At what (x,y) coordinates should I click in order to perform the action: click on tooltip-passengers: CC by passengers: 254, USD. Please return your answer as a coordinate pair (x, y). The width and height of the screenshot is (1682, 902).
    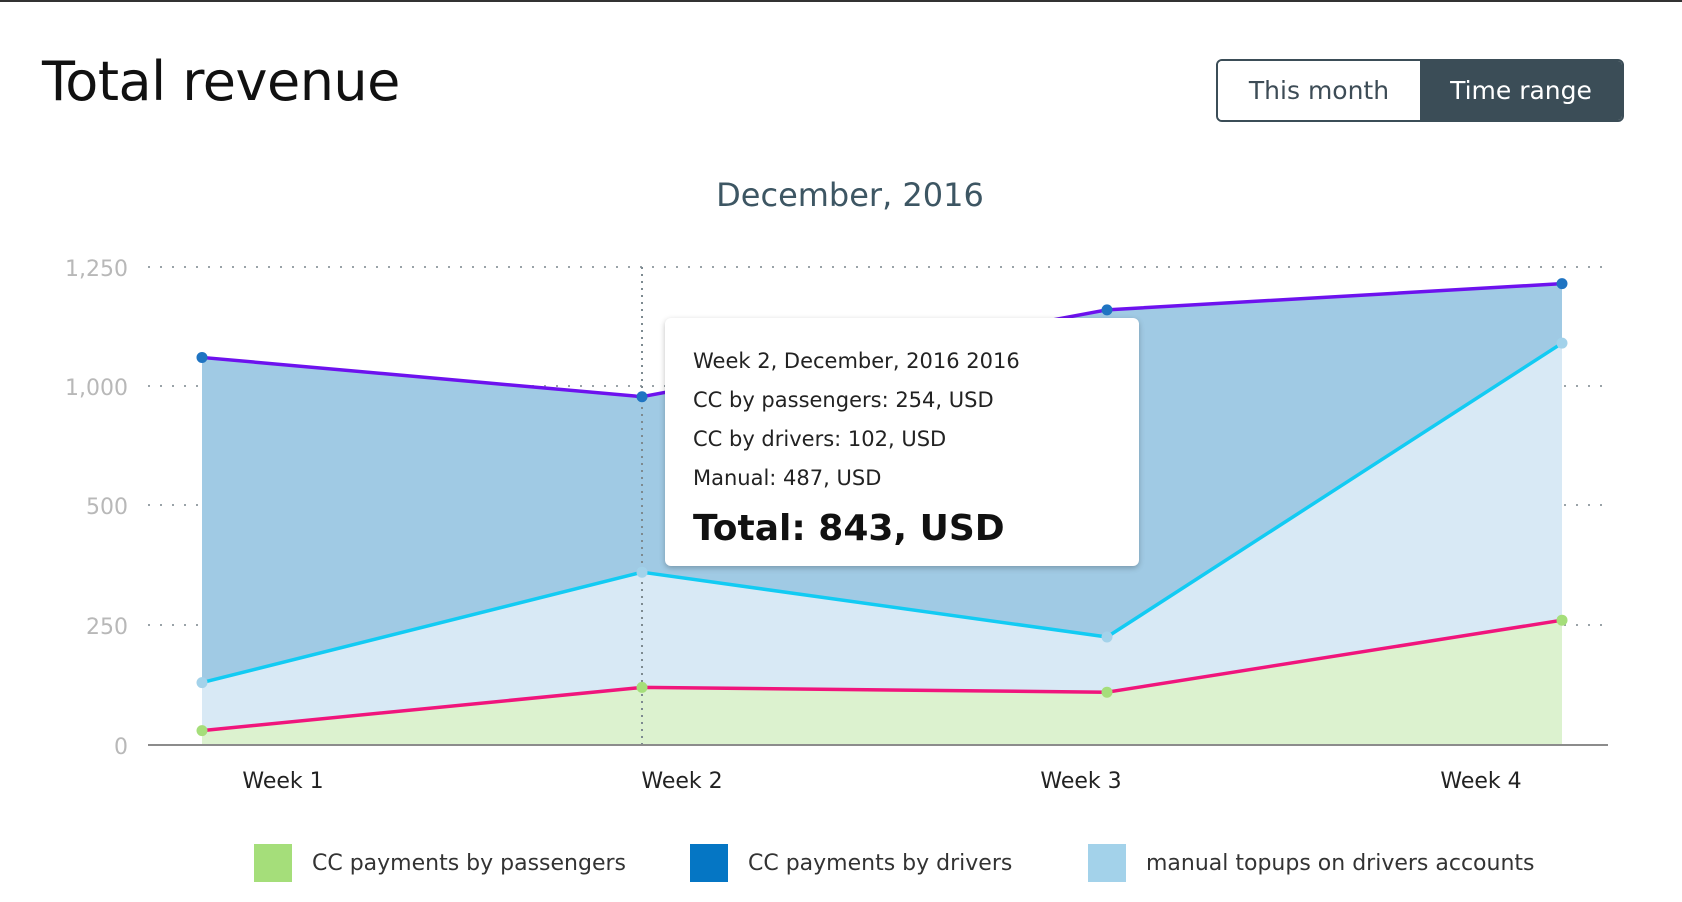
    Looking at the image, I should click on (843, 400).